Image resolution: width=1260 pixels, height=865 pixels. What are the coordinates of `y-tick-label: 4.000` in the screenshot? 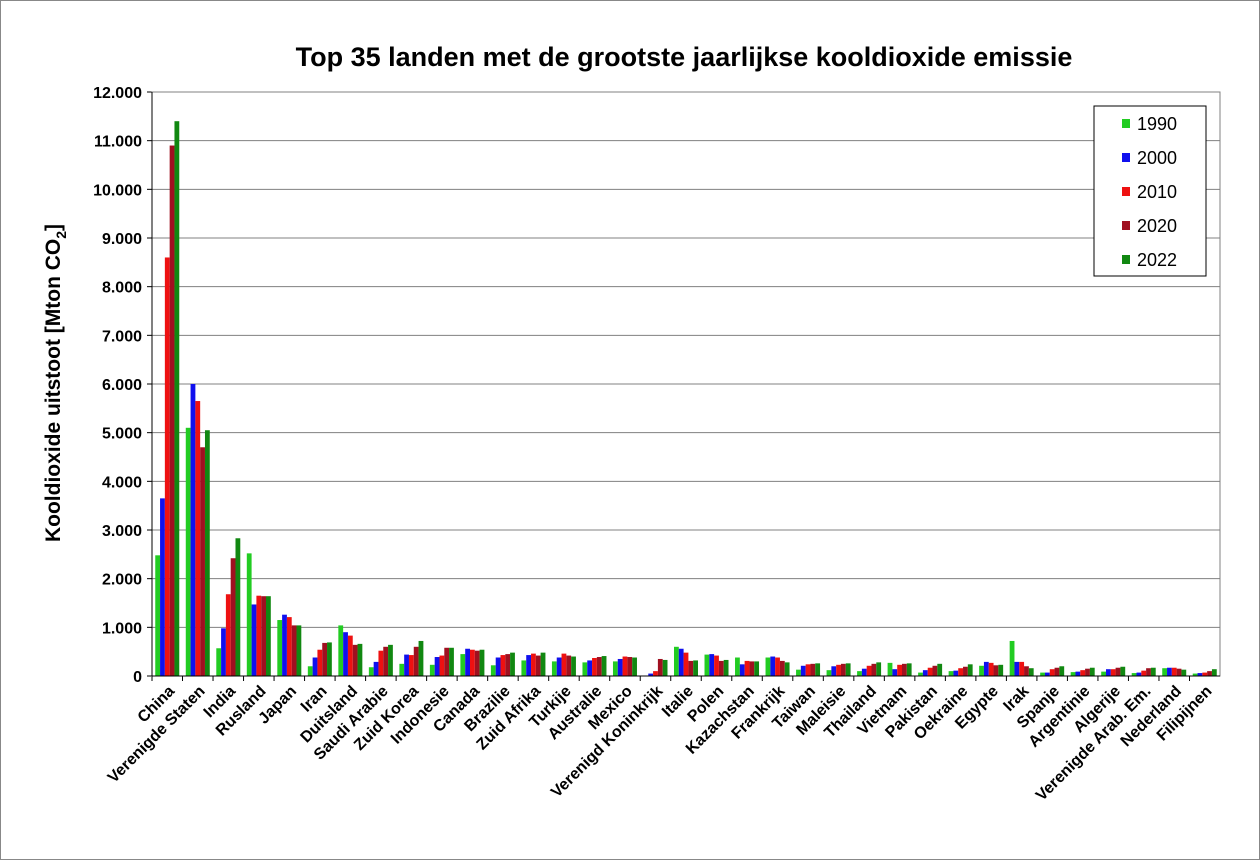 It's located at (122, 482).